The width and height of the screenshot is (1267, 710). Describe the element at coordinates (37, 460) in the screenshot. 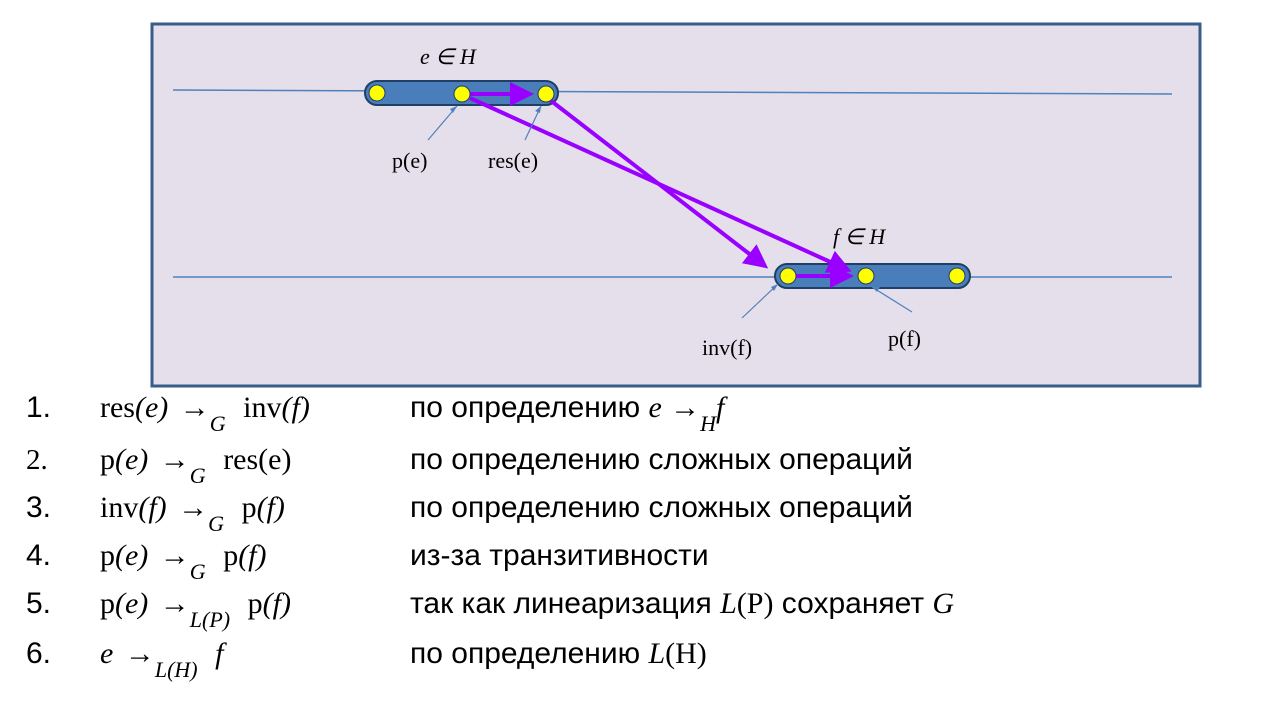

I see `step-number: 2.` at that location.